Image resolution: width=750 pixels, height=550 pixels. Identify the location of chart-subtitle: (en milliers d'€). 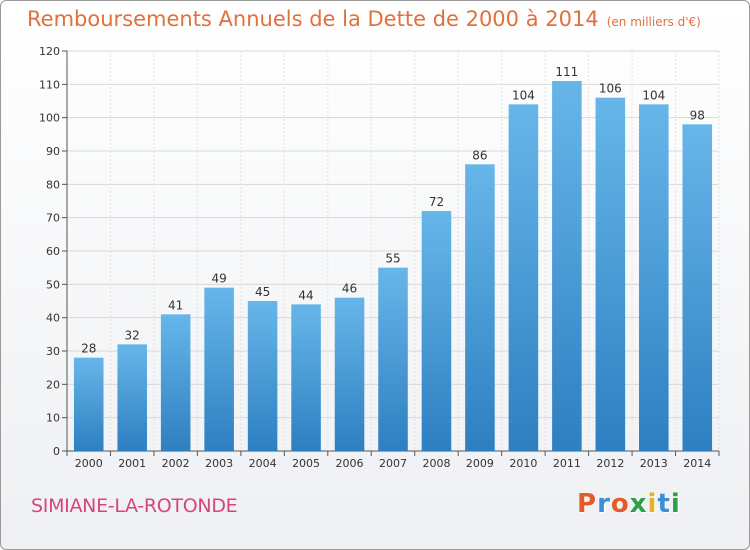
(653, 22).